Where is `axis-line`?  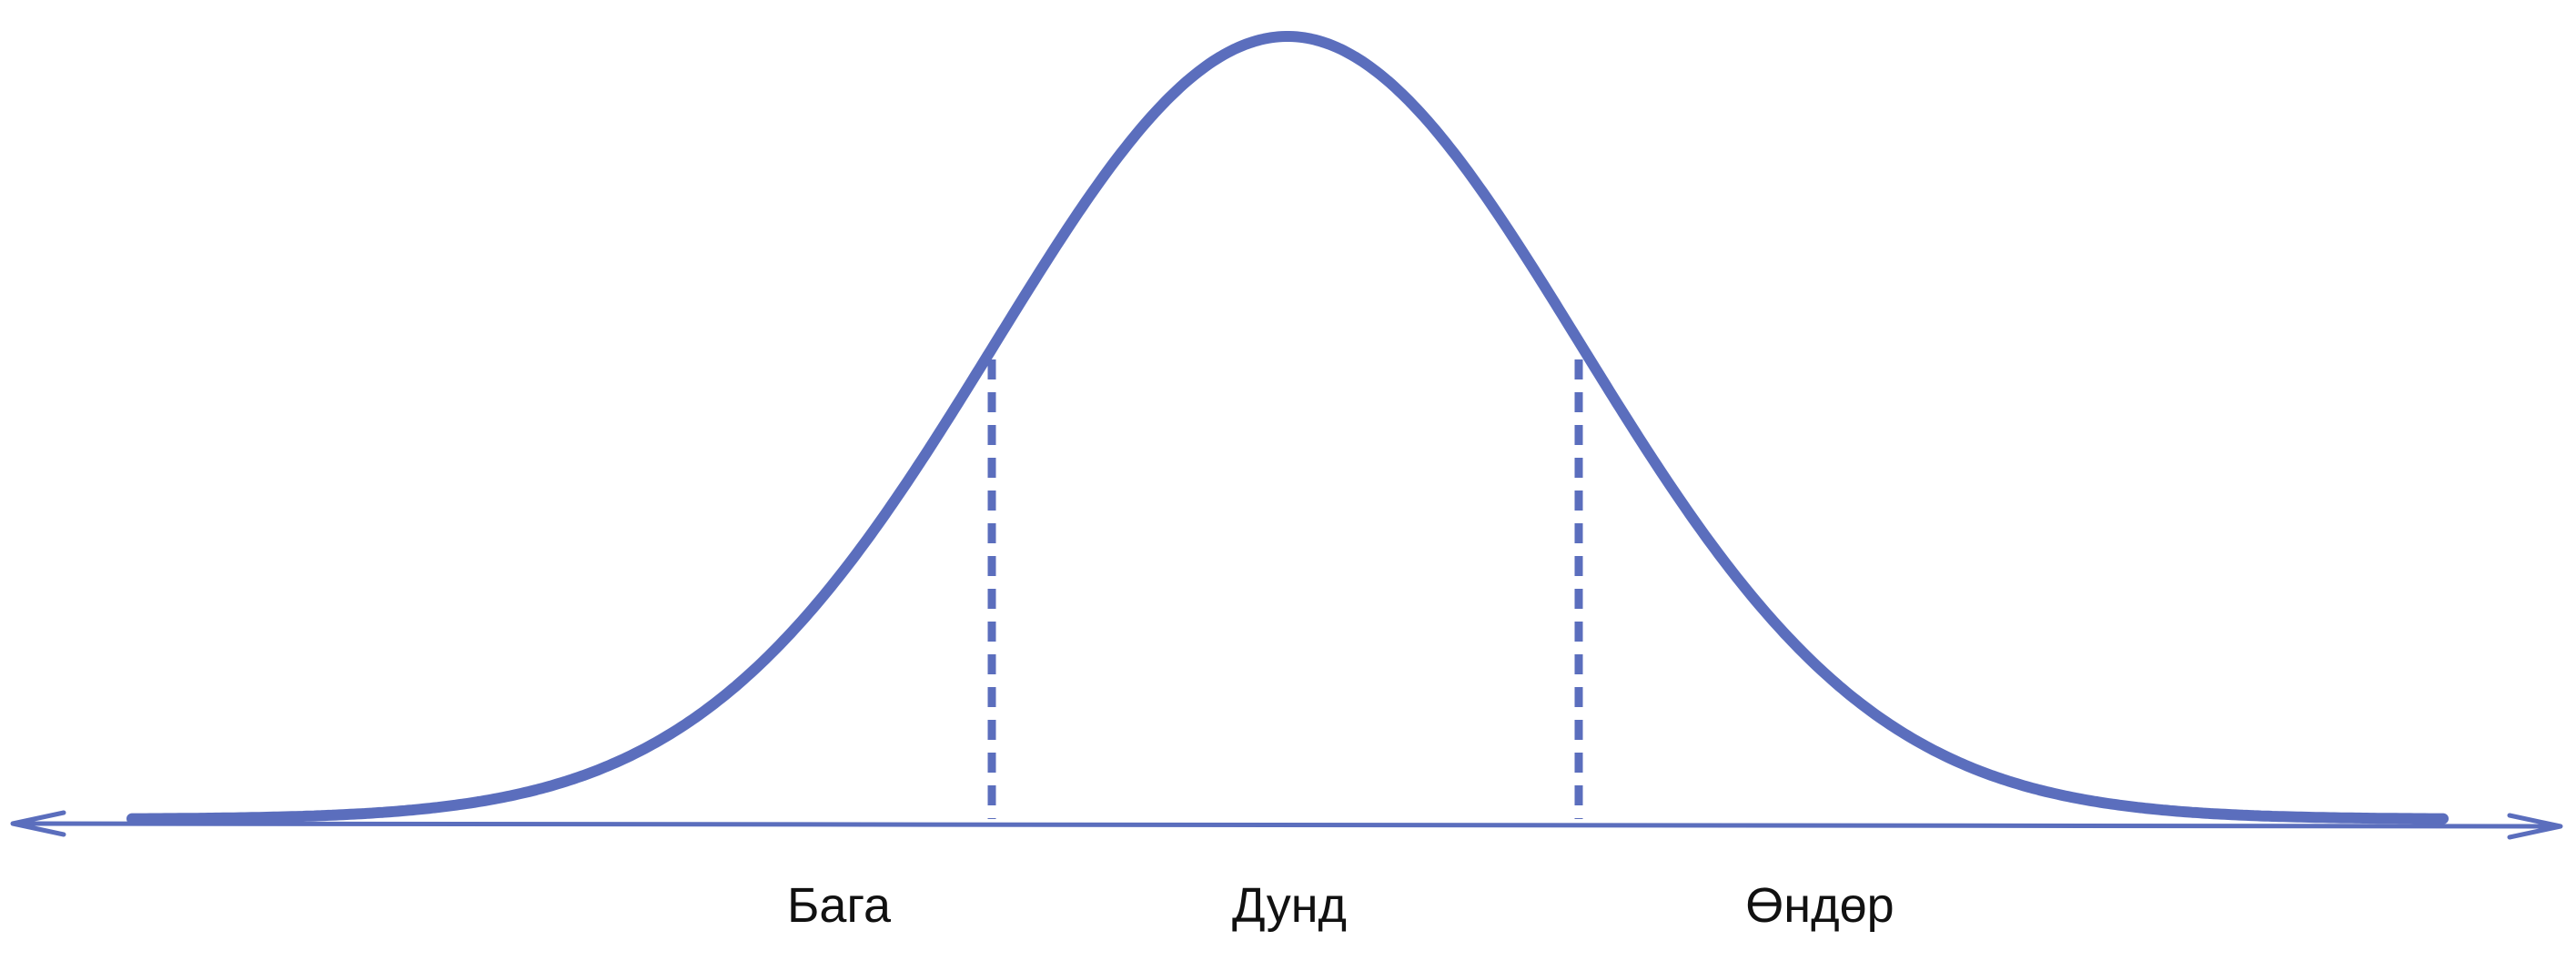 axis-line is located at coordinates (1286, 825).